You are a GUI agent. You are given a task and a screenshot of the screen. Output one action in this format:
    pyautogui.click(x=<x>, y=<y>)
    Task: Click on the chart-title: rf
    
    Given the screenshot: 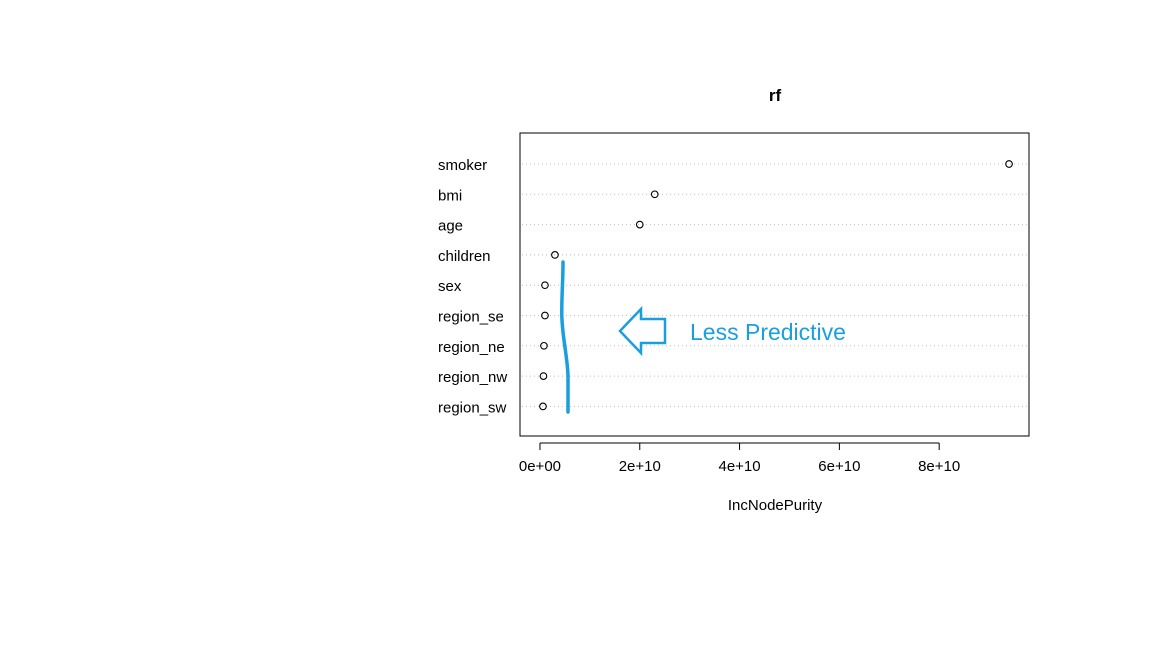 What is the action you would take?
    pyautogui.click(x=775, y=95)
    